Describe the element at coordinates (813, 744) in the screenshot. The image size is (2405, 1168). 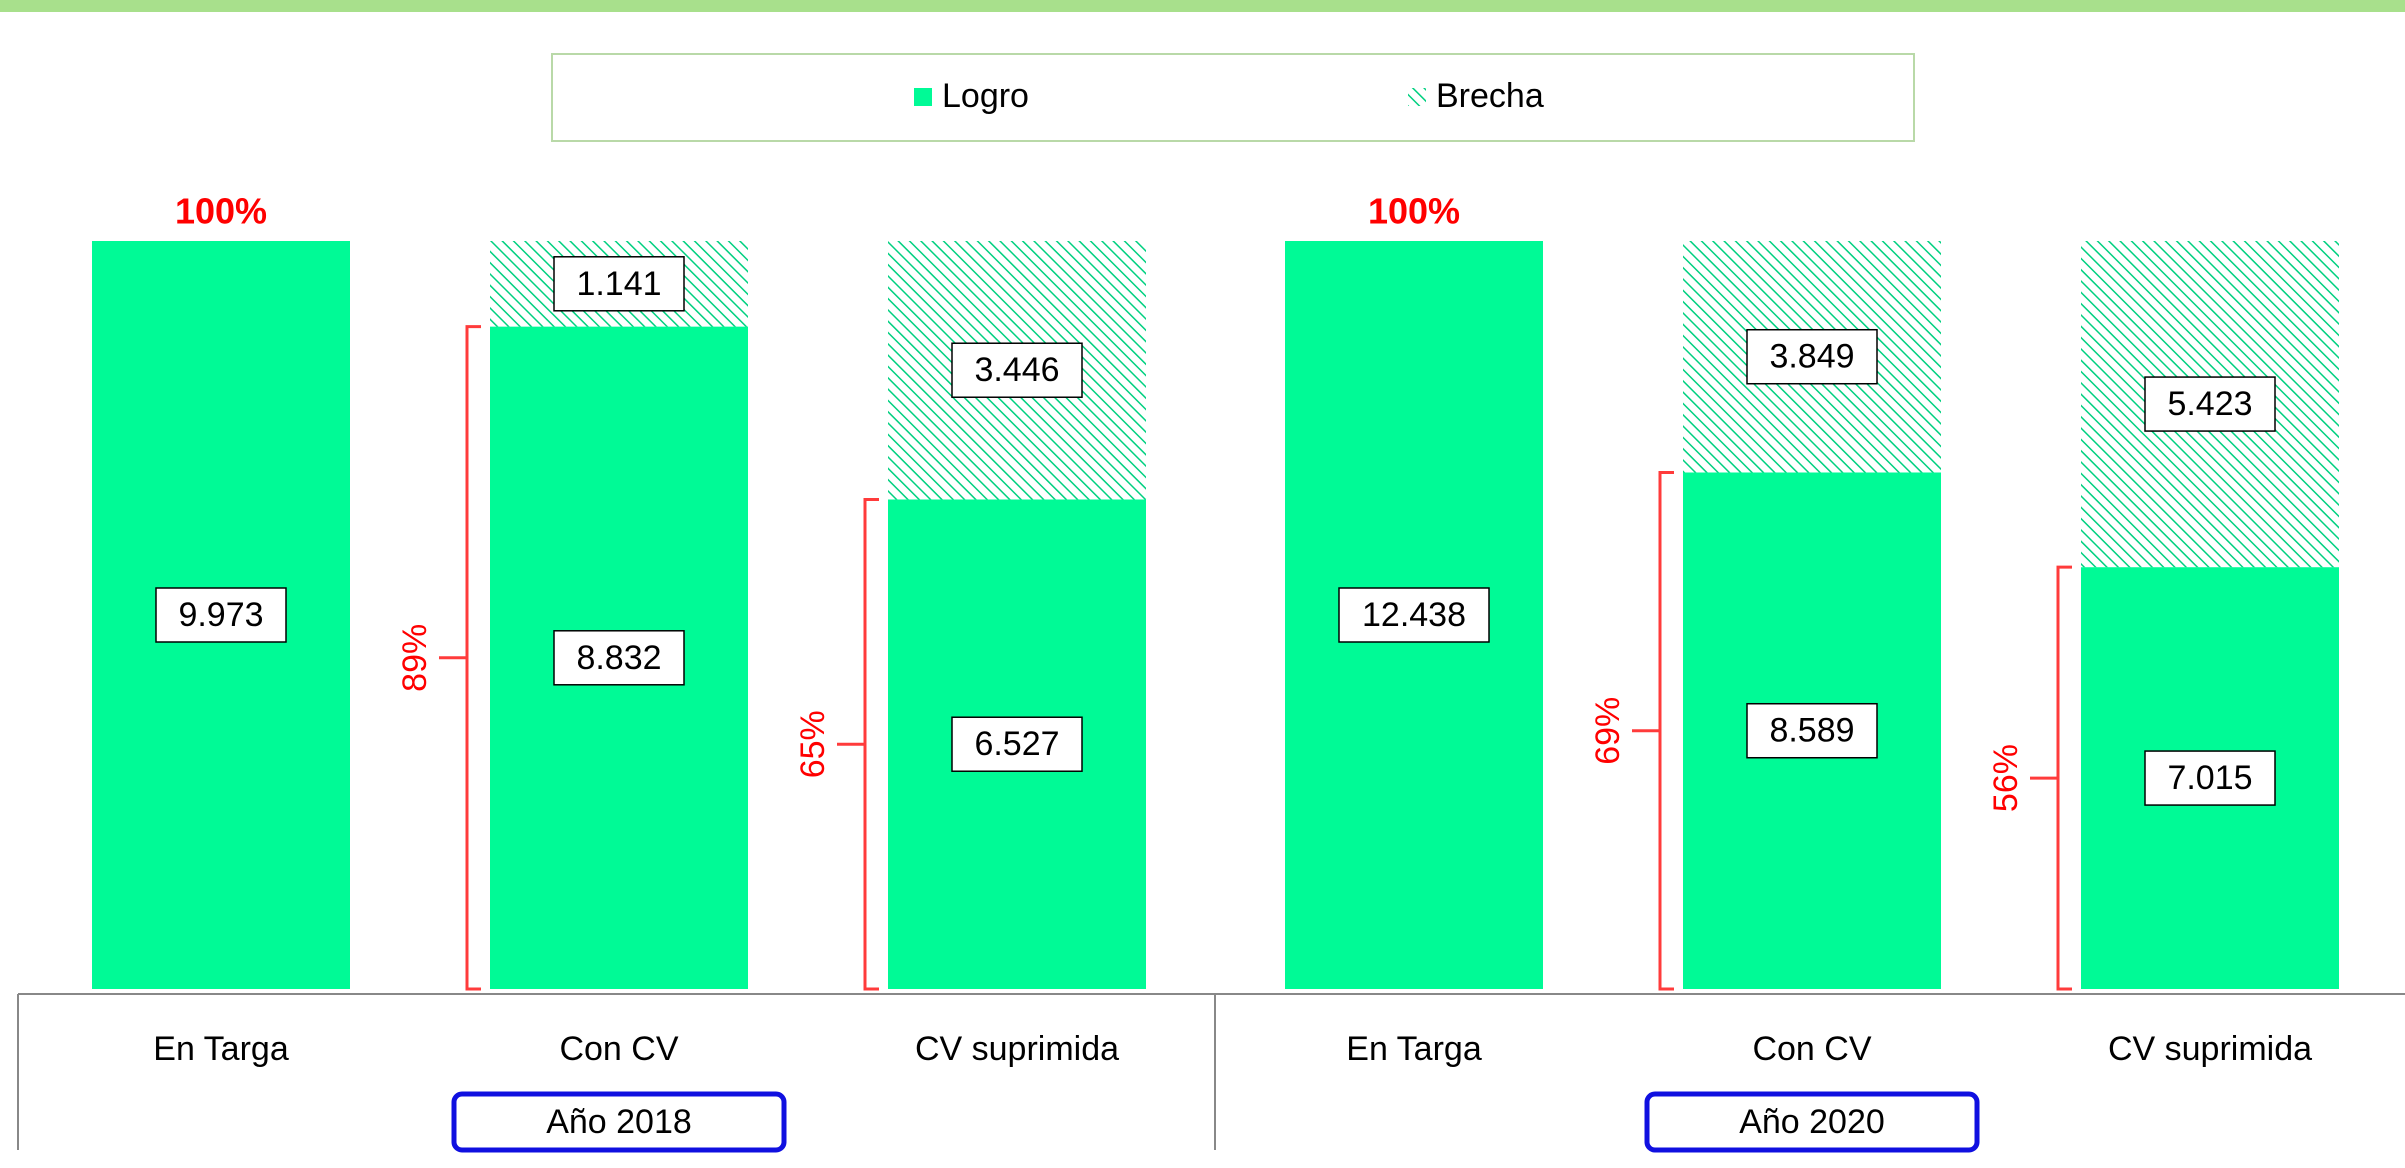
I see `share-label: 65%` at that location.